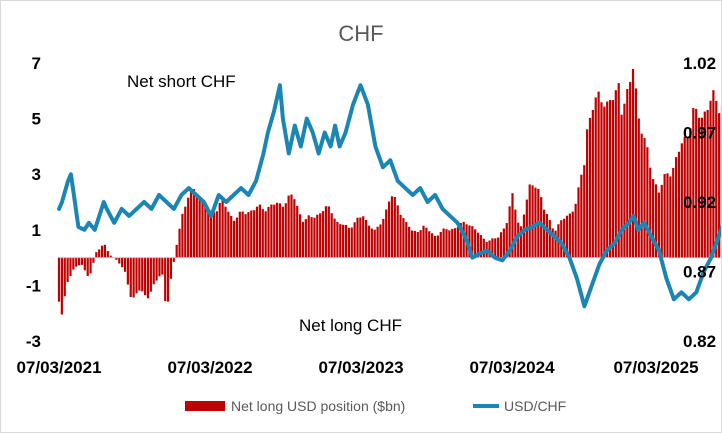  What do you see at coordinates (209, 367) in the screenshot?
I see `x-tick-label: 07/03/2022` at bounding box center [209, 367].